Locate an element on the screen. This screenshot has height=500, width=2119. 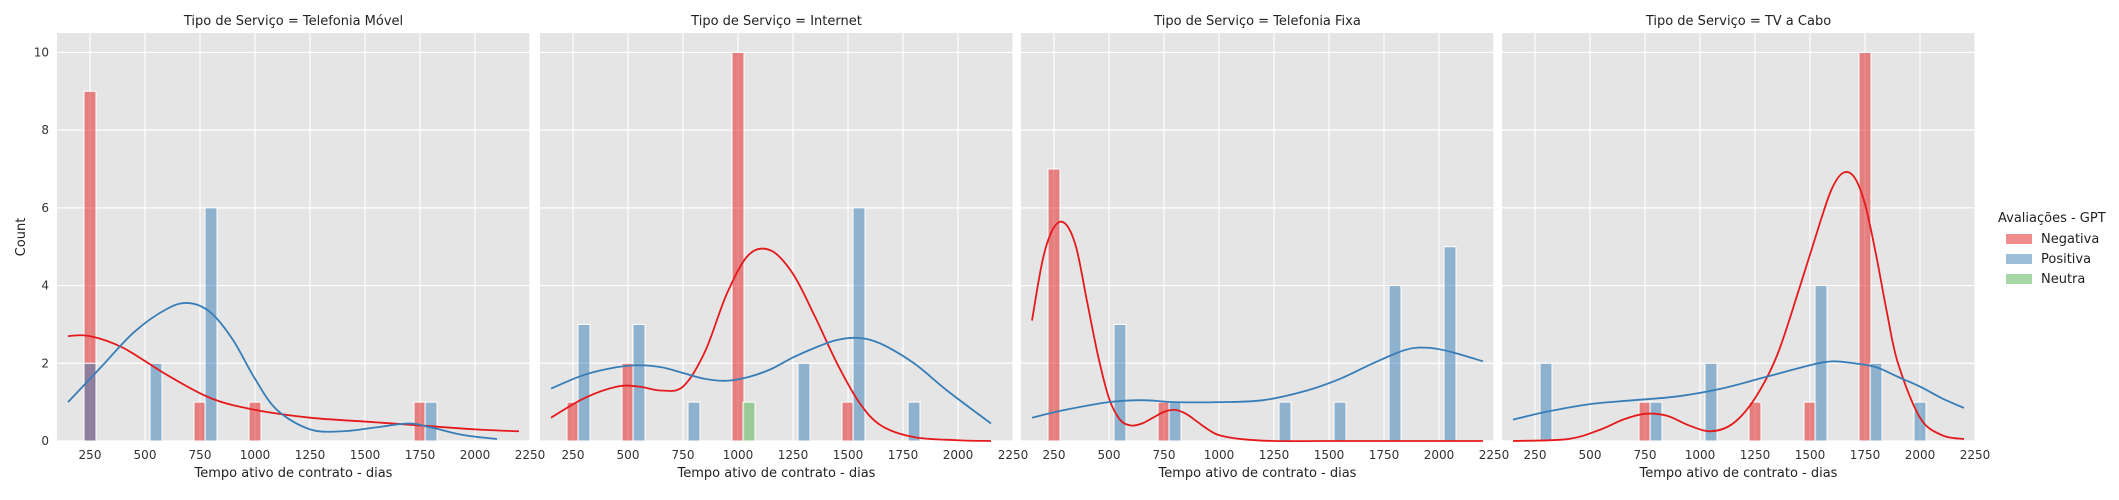
legend-label-negativa: Negativa is located at coordinates (2070, 239).